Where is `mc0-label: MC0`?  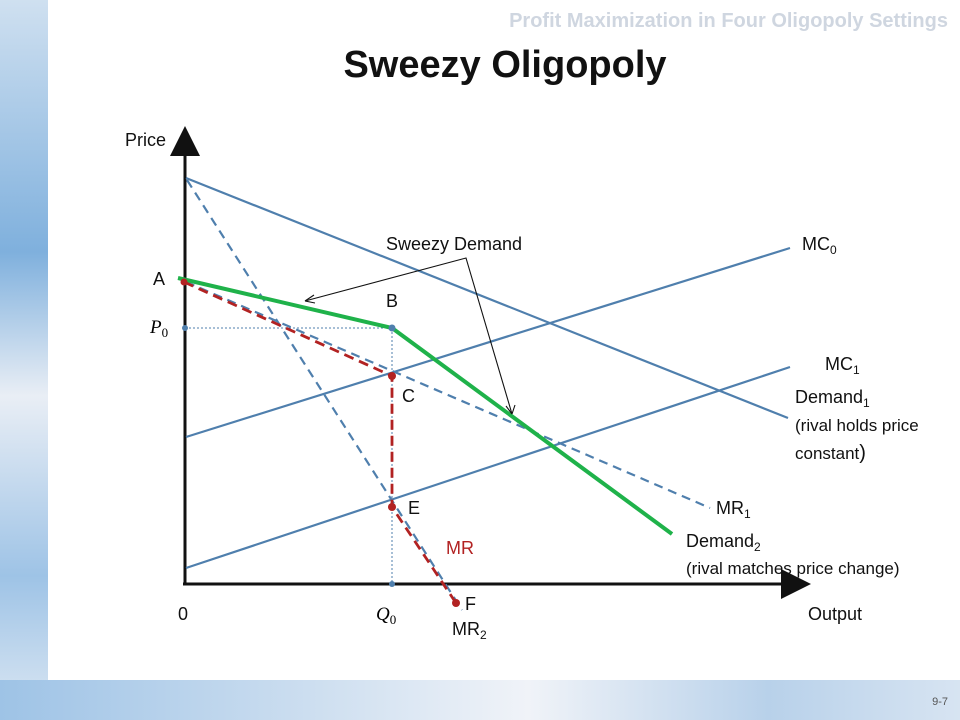
mc0-label: MC0 is located at coordinates (819, 245).